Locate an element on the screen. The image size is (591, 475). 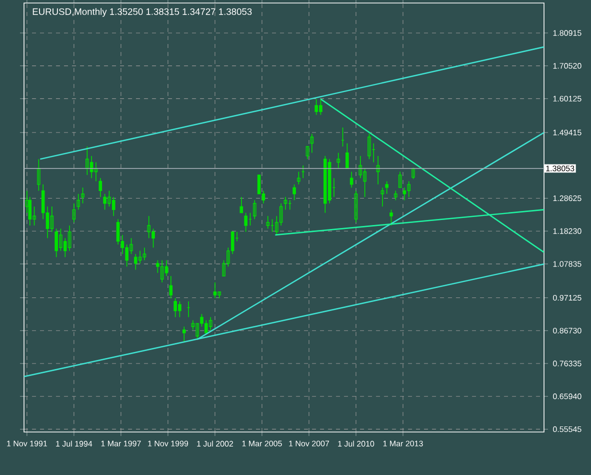
y-tick-label: 1.28625 is located at coordinates (567, 198).